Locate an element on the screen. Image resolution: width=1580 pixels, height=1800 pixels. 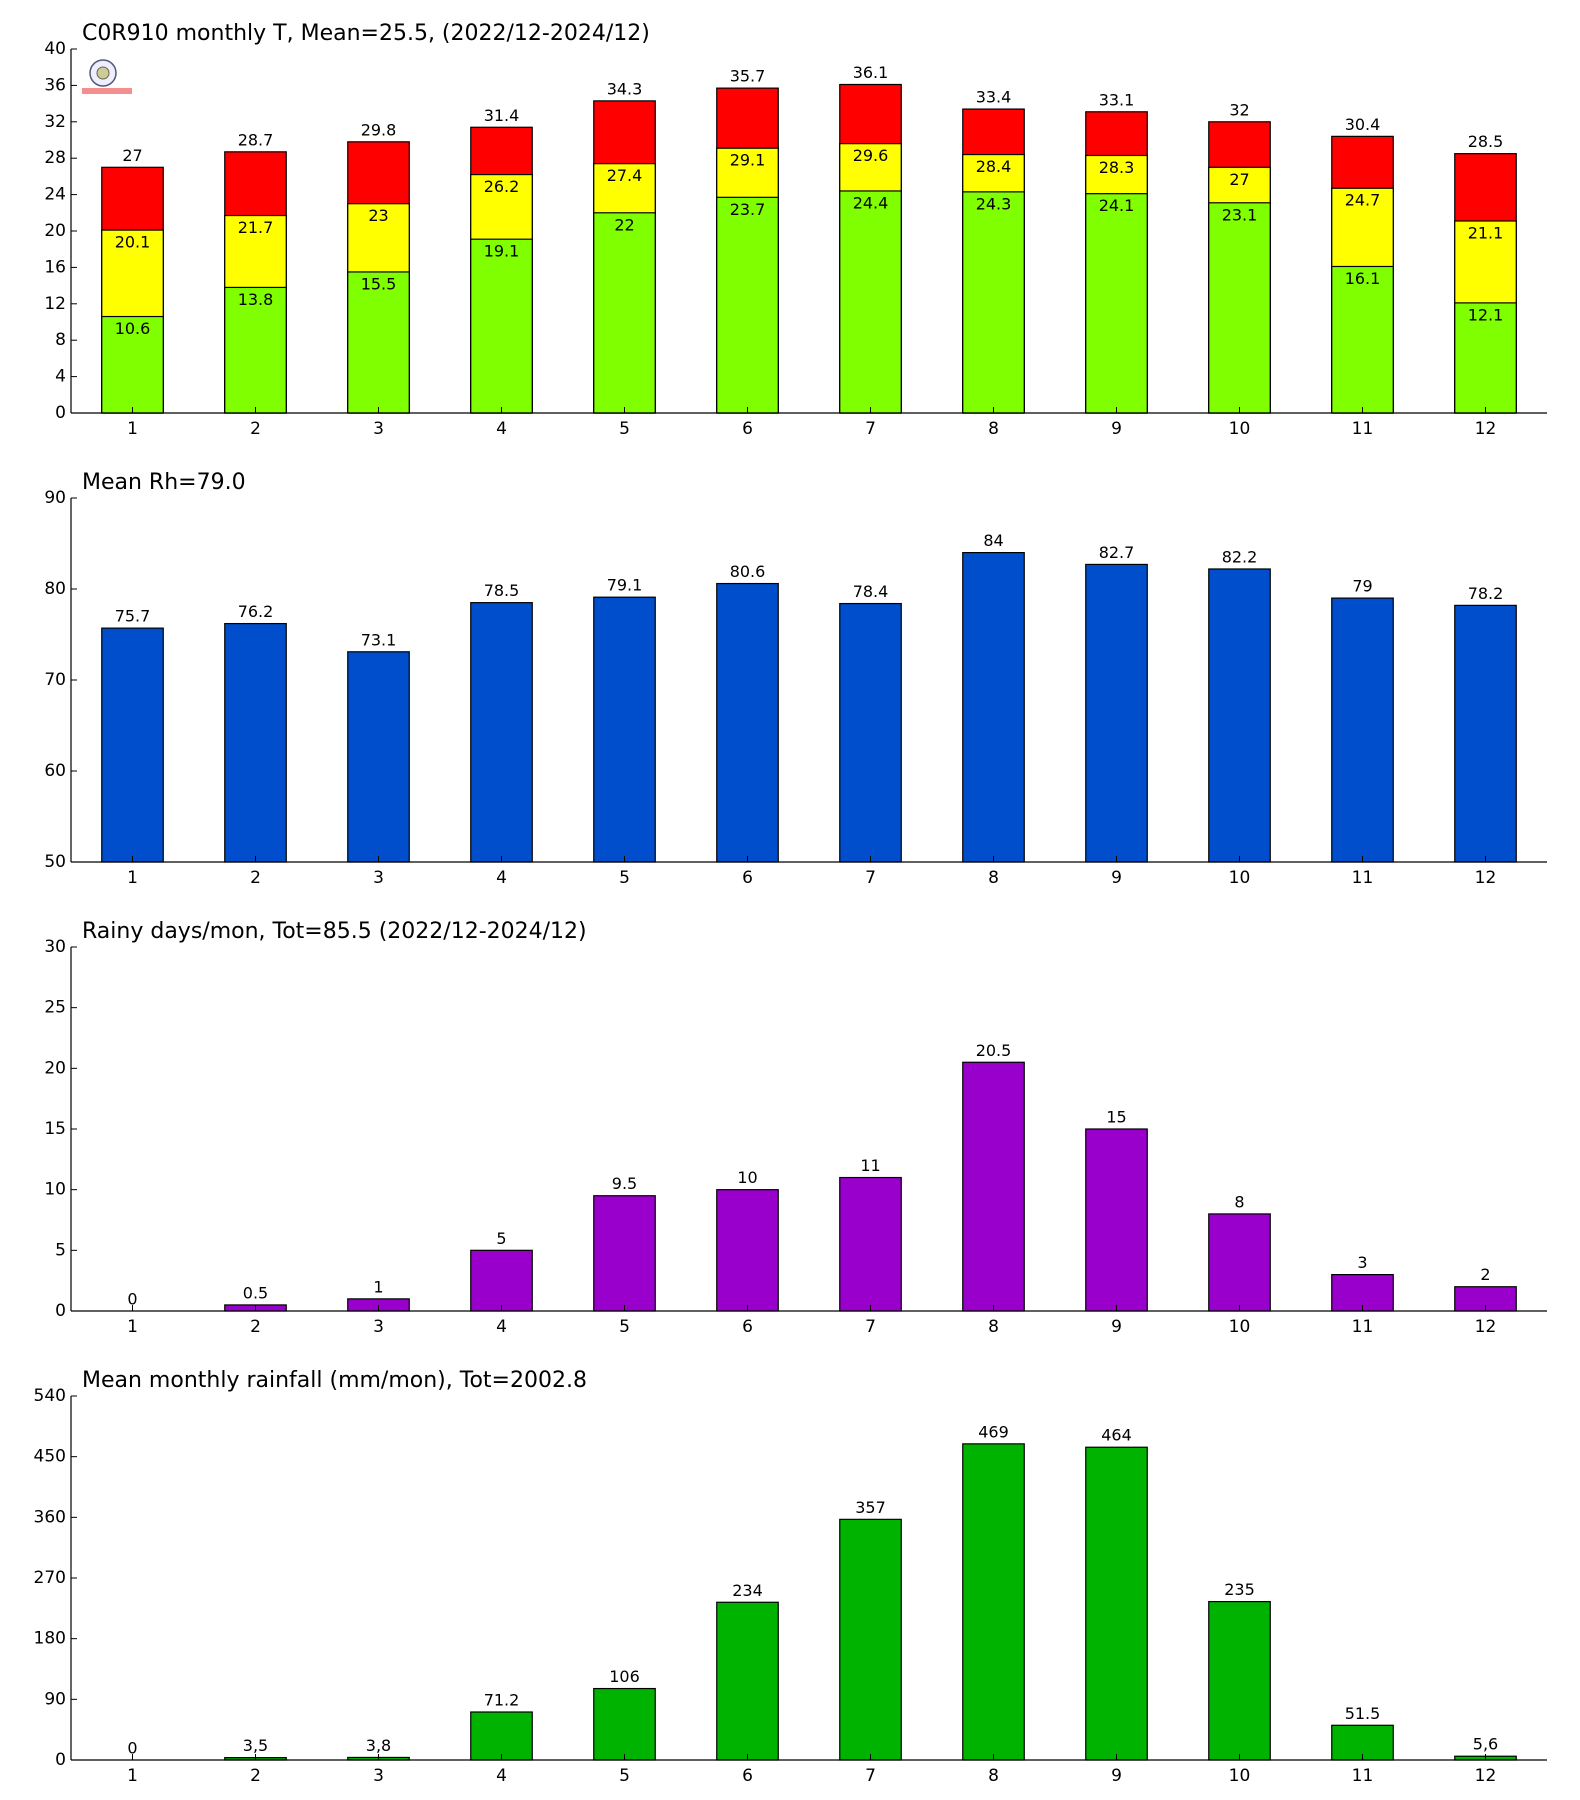
x-tick-label: 12 is located at coordinates (1486, 1327).